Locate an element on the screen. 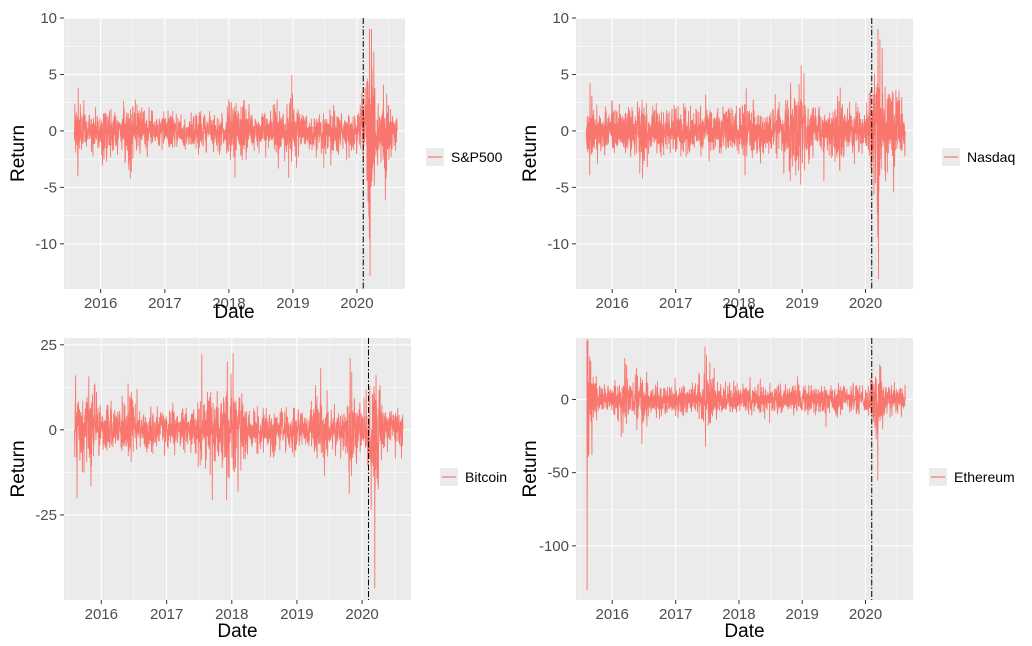 The image size is (1032, 646). plot-panel-background is located at coordinates (744, 469).